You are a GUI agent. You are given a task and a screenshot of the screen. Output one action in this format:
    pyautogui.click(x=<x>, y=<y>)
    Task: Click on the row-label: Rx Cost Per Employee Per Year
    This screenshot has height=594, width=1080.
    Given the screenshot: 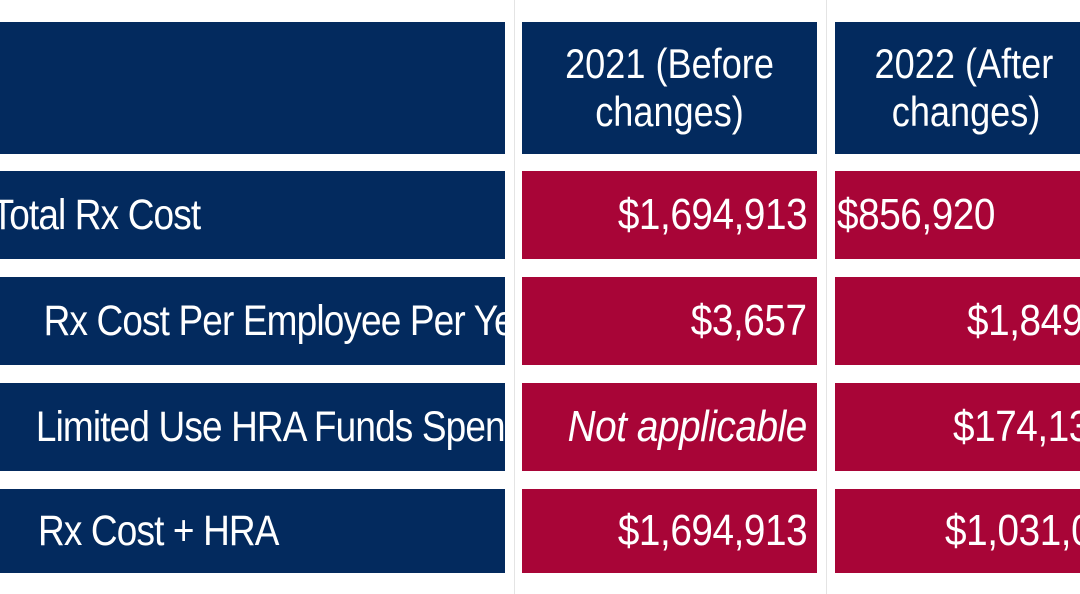 What is the action you would take?
    pyautogui.click(x=274, y=320)
    